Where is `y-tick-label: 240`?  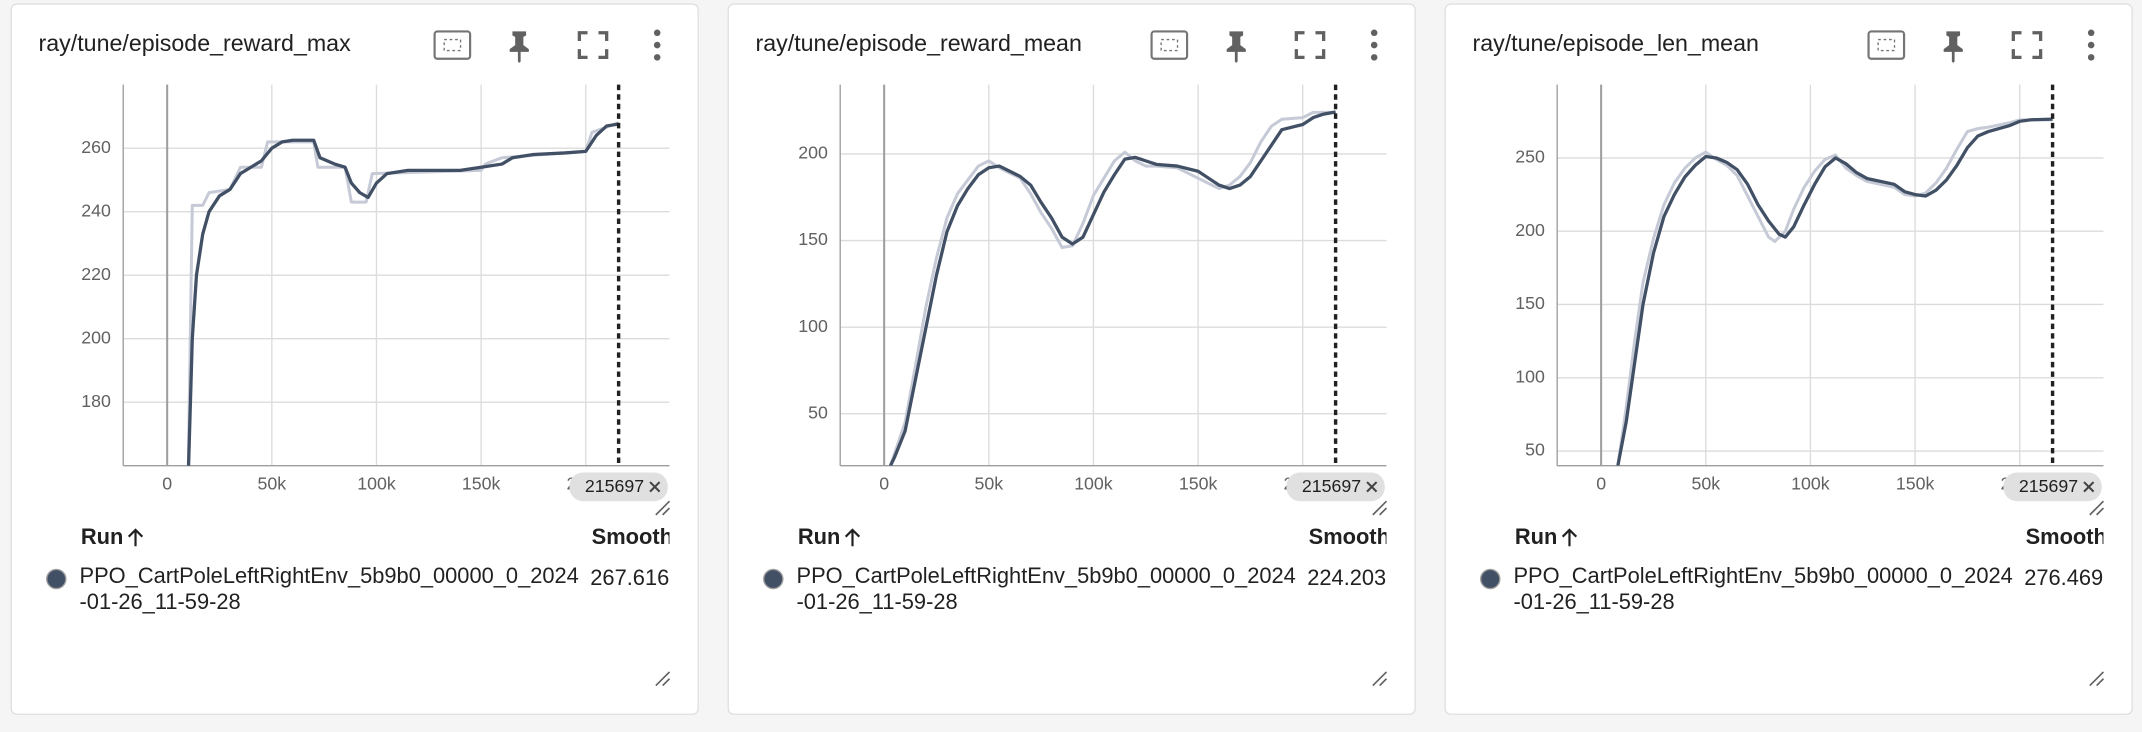 y-tick-label: 240 is located at coordinates (96, 210).